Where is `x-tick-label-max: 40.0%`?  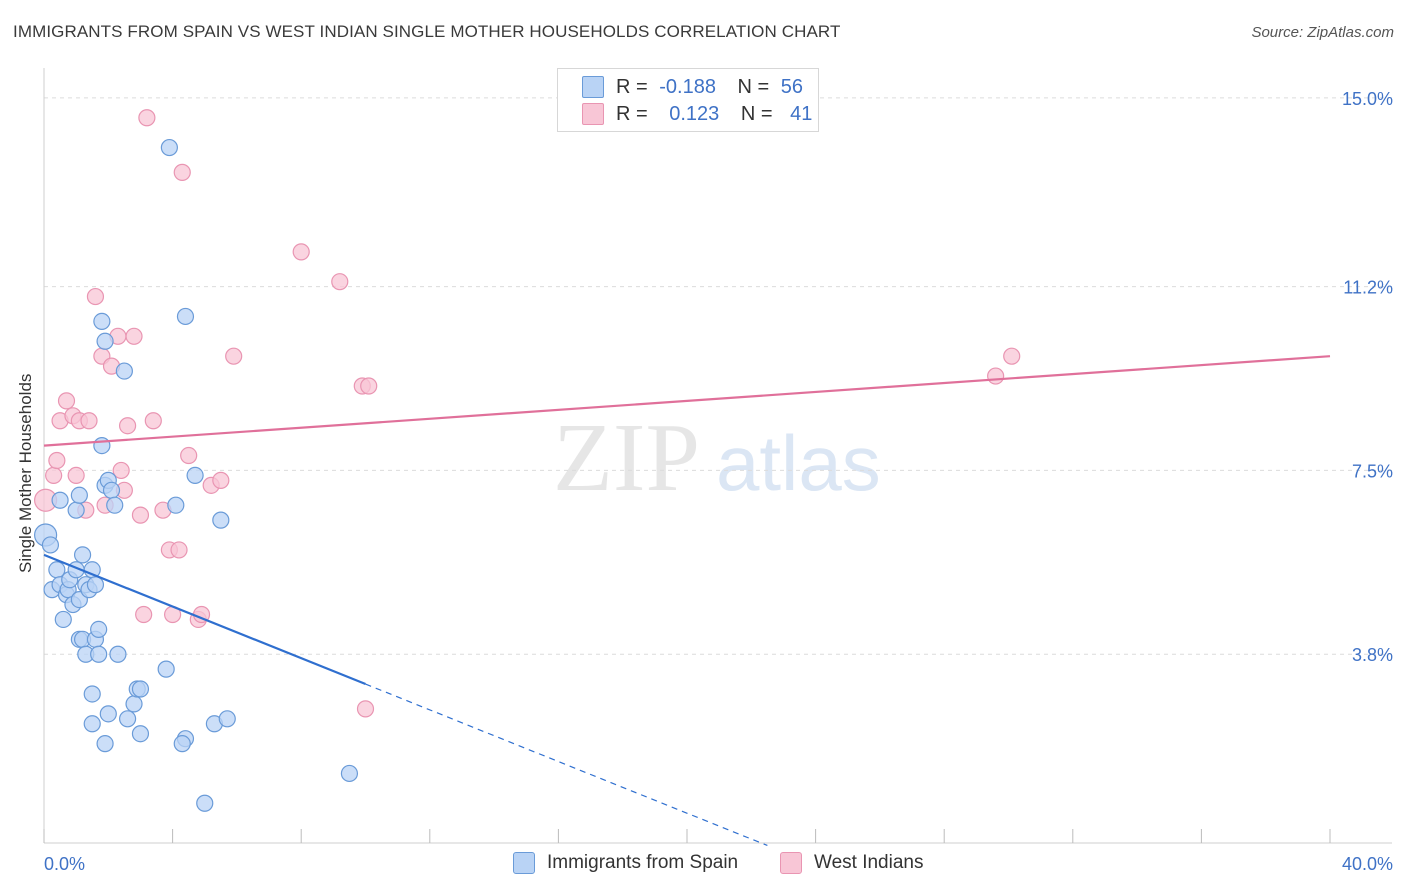
x-tick-label-max: 40.0% is located at coordinates (1367, 864).